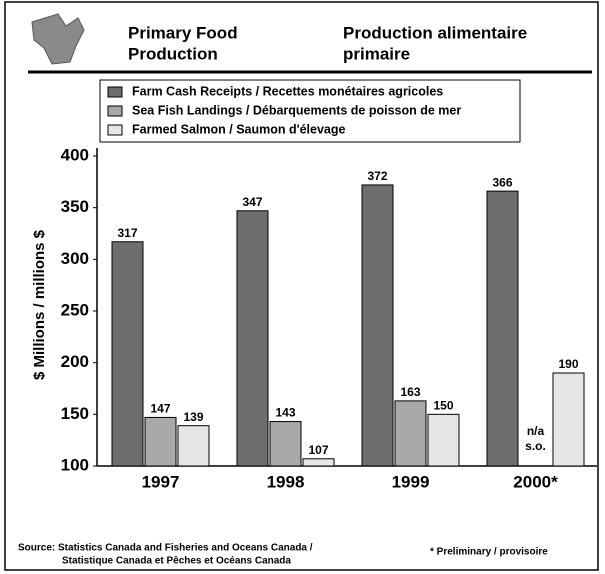 This screenshot has height=574, width=605. Describe the element at coordinates (568, 364) in the screenshot. I see `value-label: 190` at that location.